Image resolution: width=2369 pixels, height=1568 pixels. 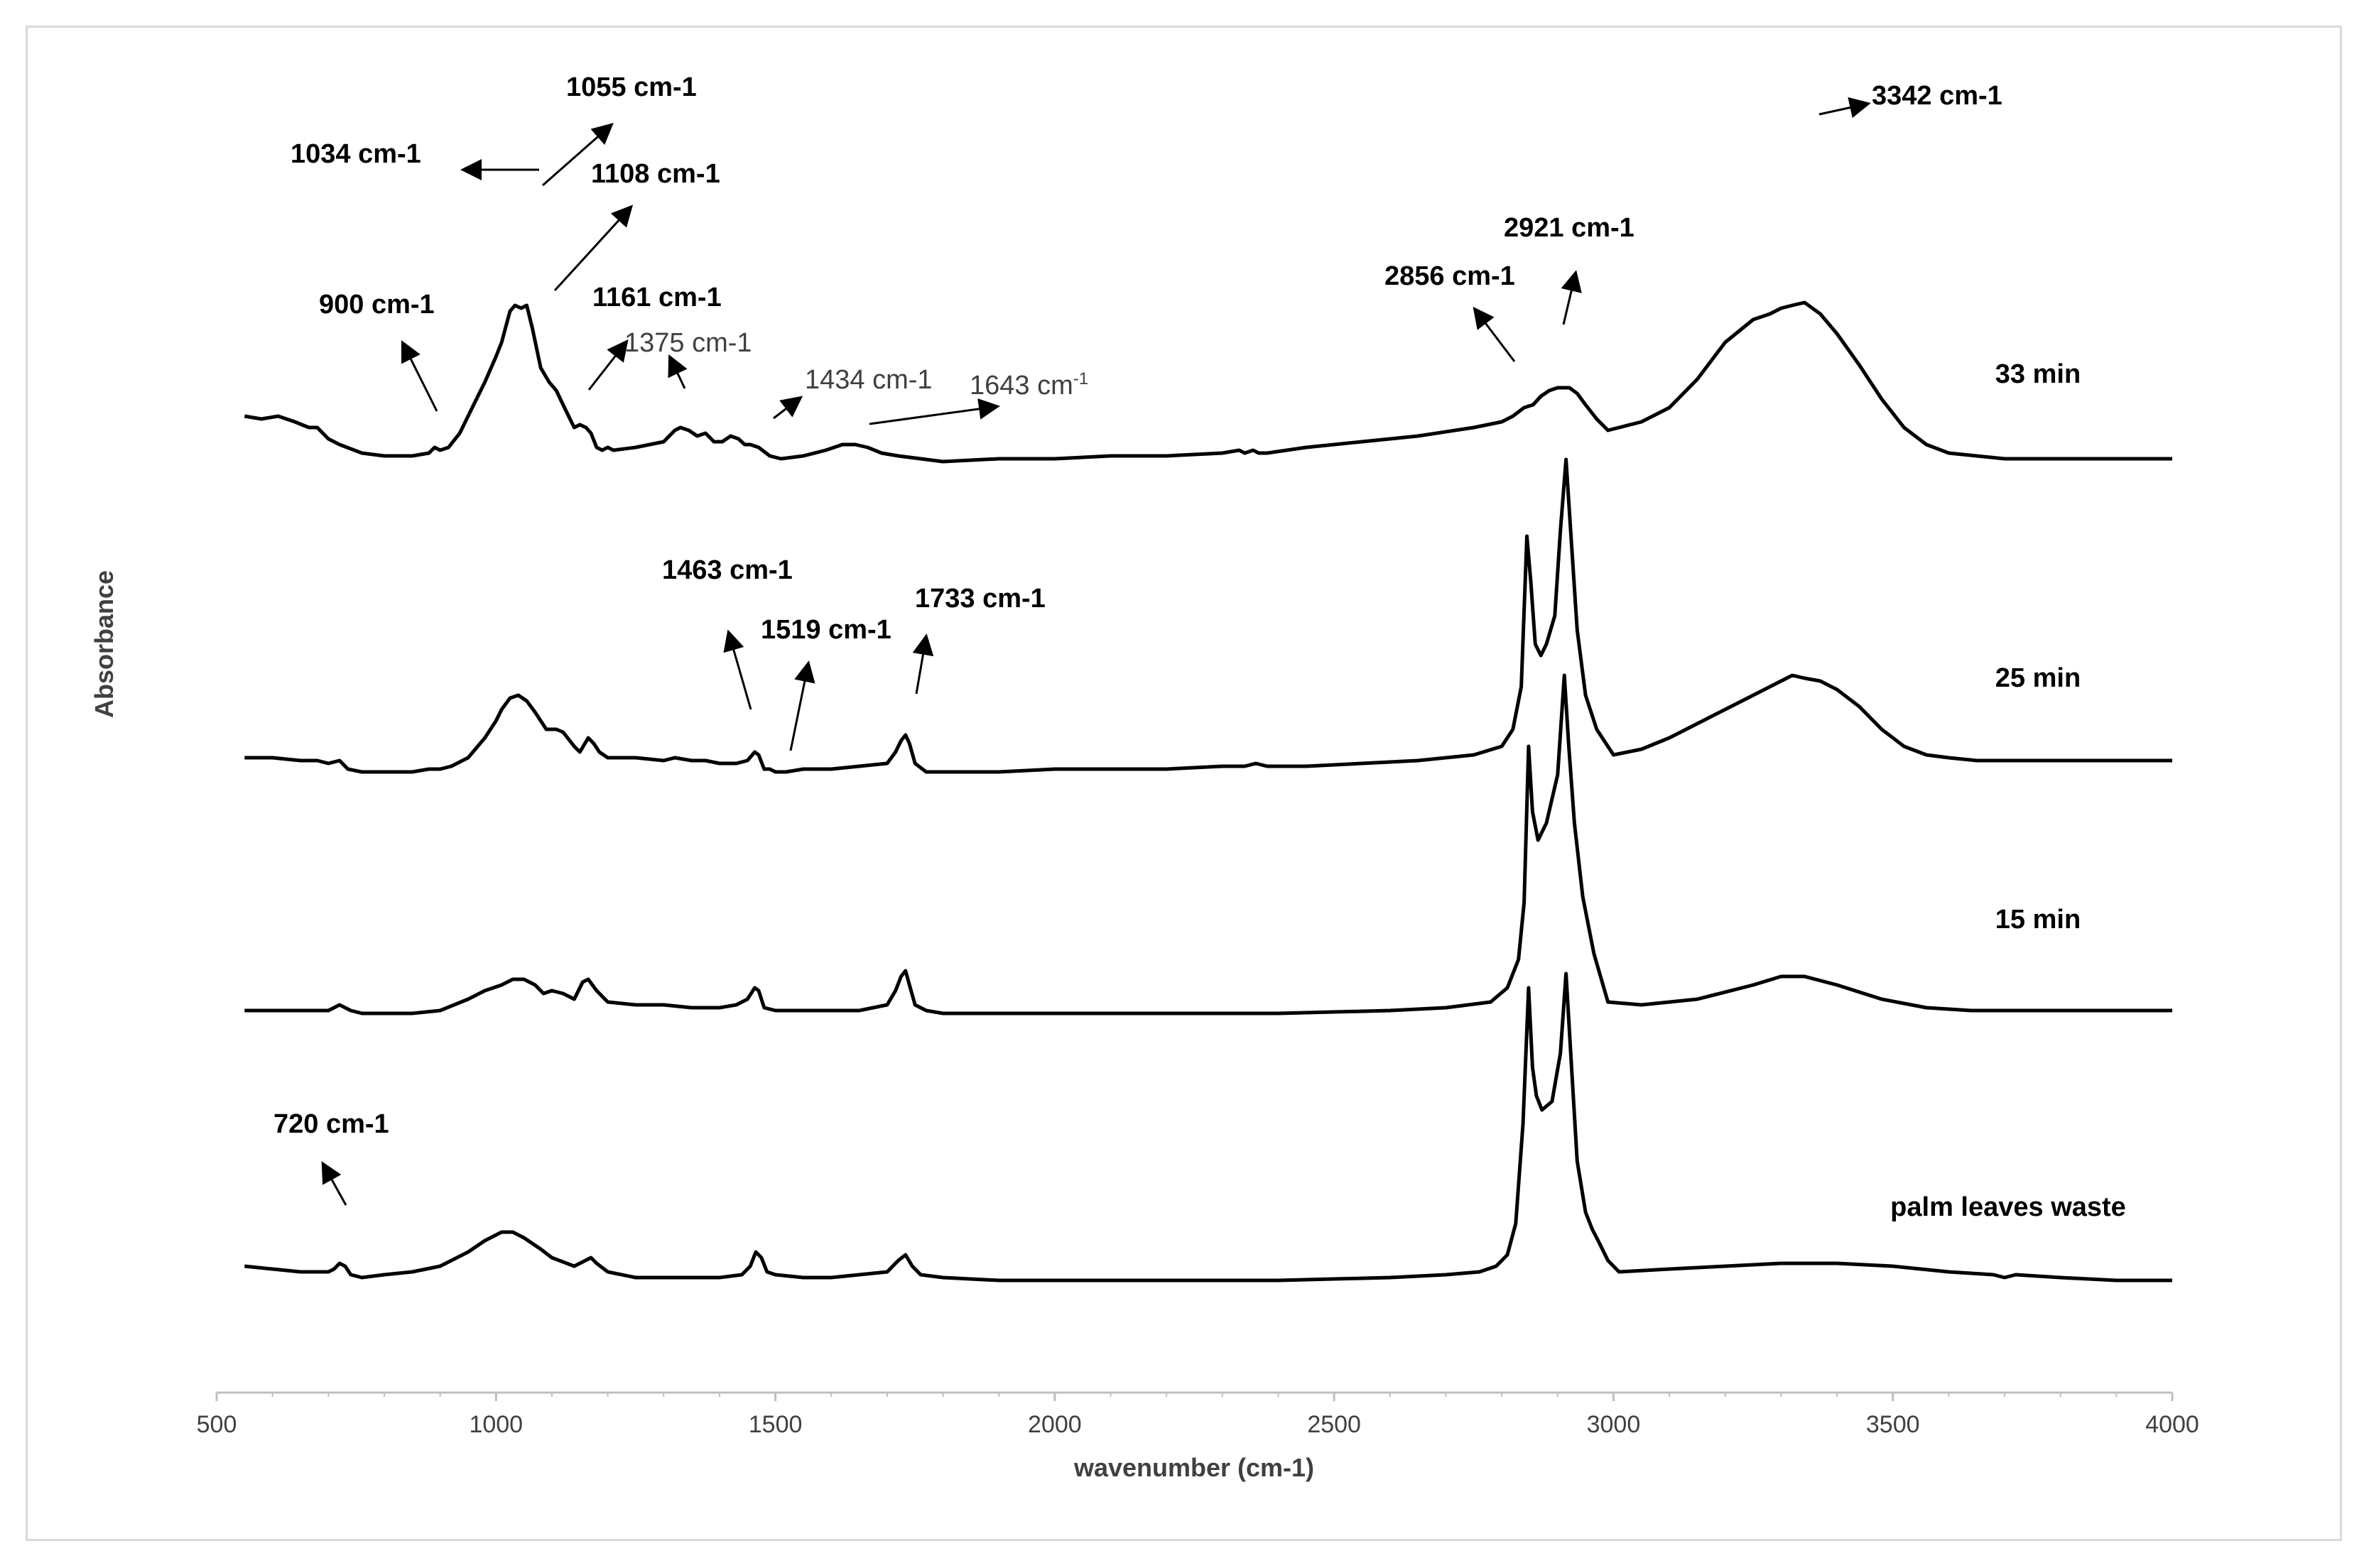 What do you see at coordinates (655, 174) in the screenshot?
I see `annotation-1108: 1108 cm-1` at bounding box center [655, 174].